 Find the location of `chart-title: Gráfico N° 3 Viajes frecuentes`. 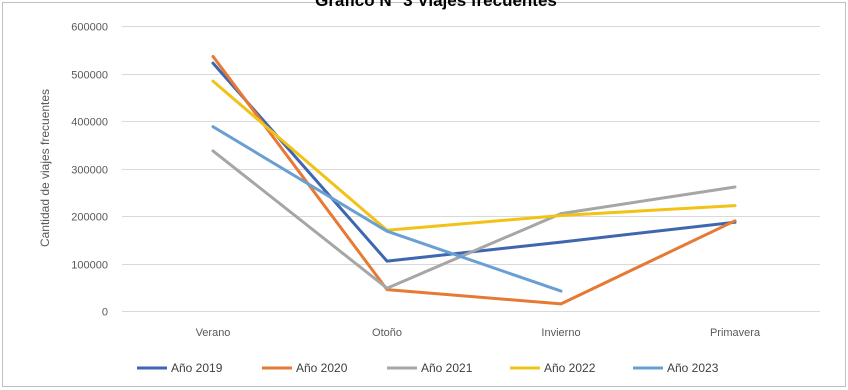

chart-title: Gráfico N° 3 Viajes frecuentes is located at coordinates (436, 5).